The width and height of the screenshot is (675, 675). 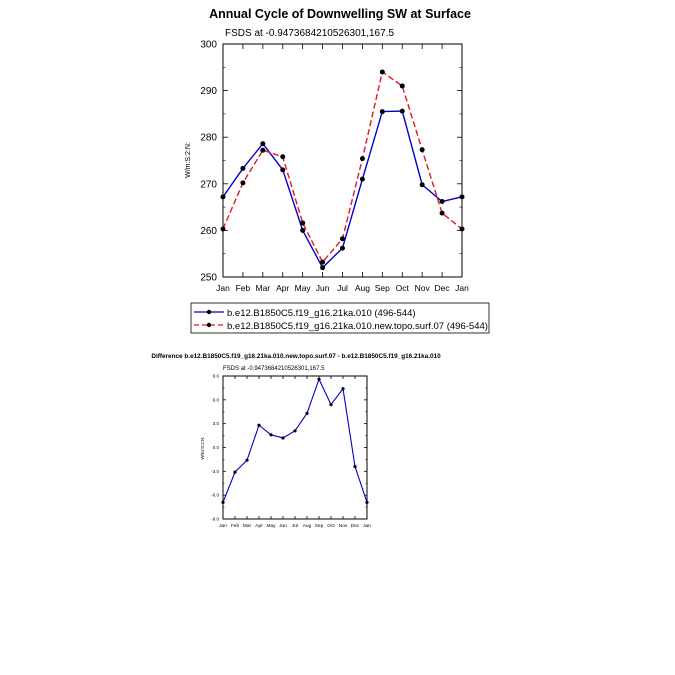 I want to click on chart2-x-tick-label: Nov, so click(x=343, y=526).